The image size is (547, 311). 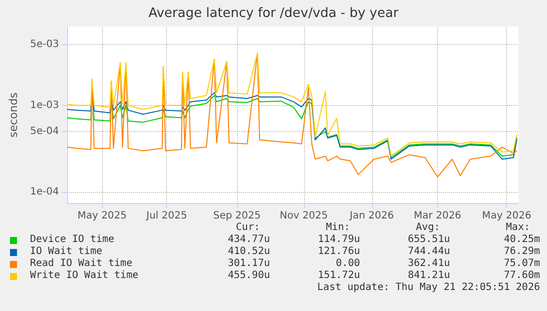 What do you see at coordinates (44, 131) in the screenshot?
I see `y-tick-label: 5e-04` at bounding box center [44, 131].